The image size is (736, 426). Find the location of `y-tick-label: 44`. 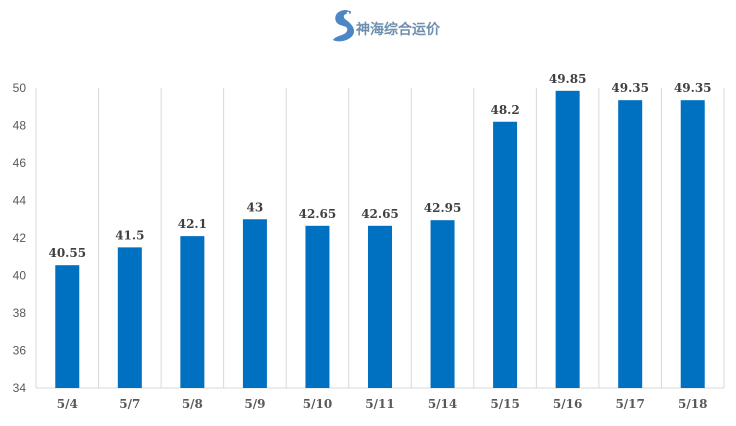

y-tick-label: 44 is located at coordinates (20, 201).